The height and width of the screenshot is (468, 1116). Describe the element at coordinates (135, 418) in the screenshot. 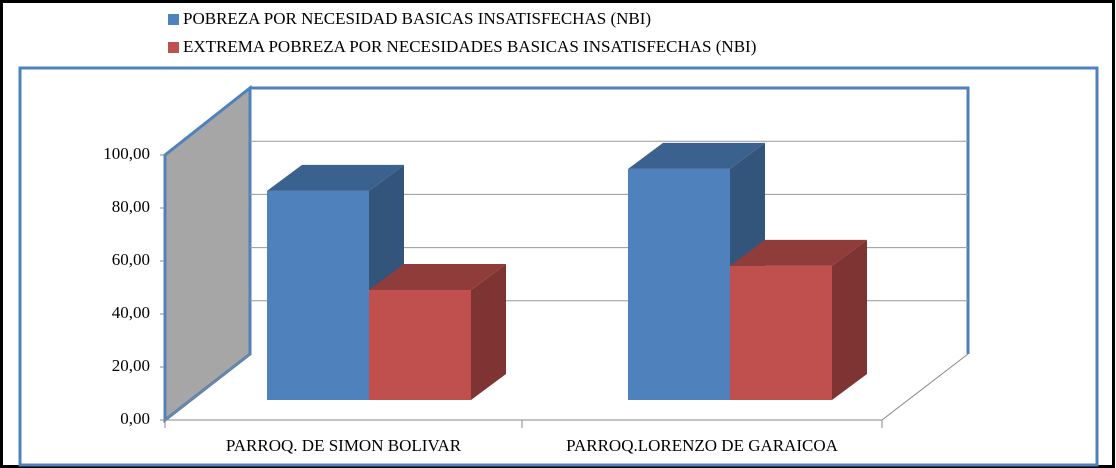

I see `y-tick-label: 0,00` at that location.